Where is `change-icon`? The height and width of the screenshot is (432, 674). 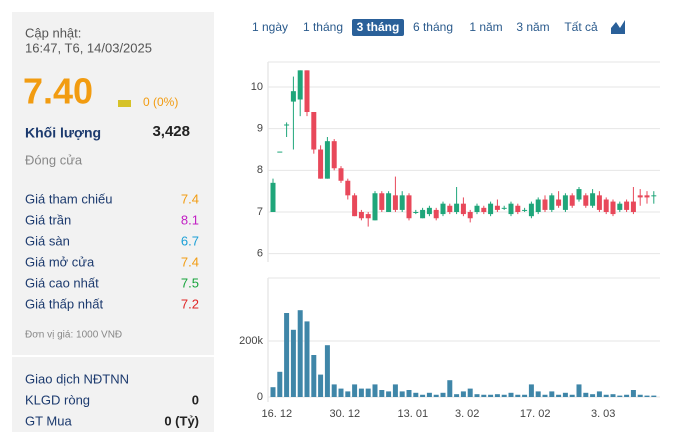
change-icon is located at coordinates (124, 103).